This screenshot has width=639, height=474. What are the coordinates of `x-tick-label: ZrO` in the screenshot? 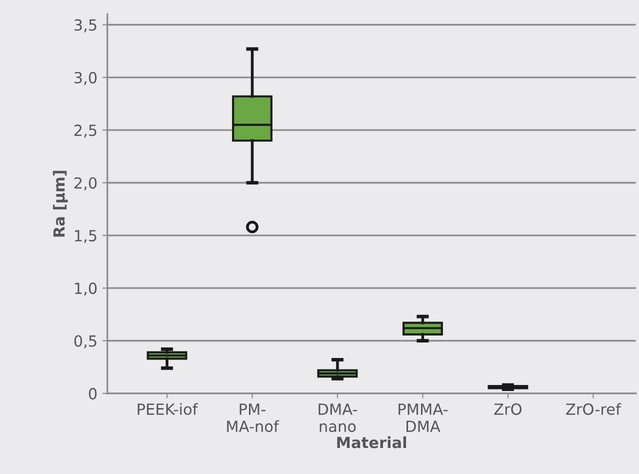 It's located at (508, 409).